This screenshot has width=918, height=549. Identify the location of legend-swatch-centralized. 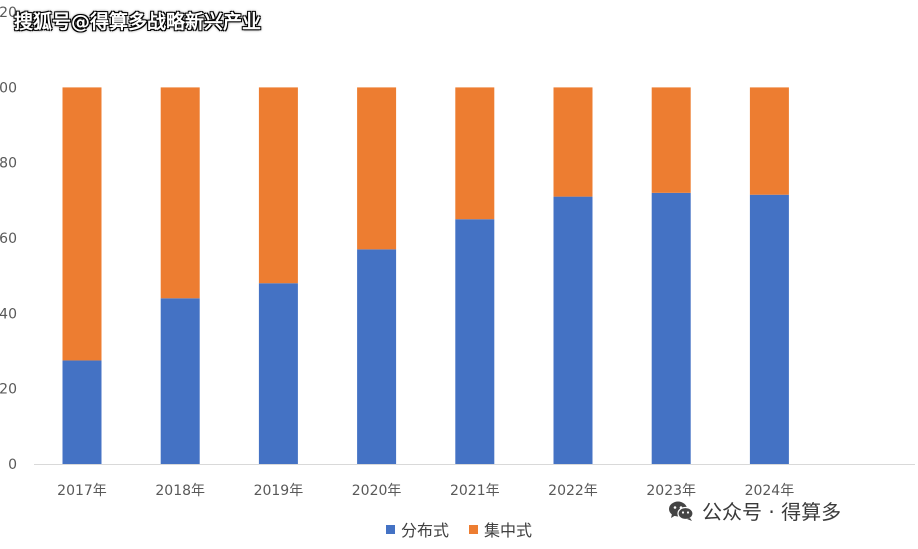
(473, 529).